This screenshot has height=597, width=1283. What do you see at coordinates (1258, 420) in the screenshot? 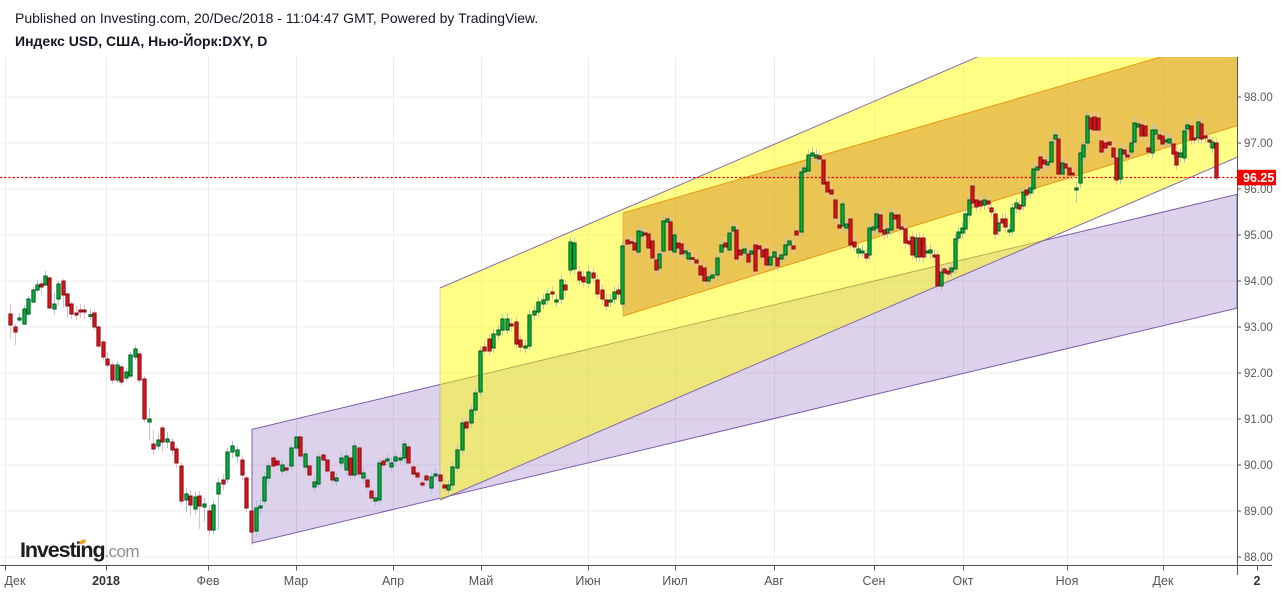
I see `svg-text: 91.00` at bounding box center [1258, 420].